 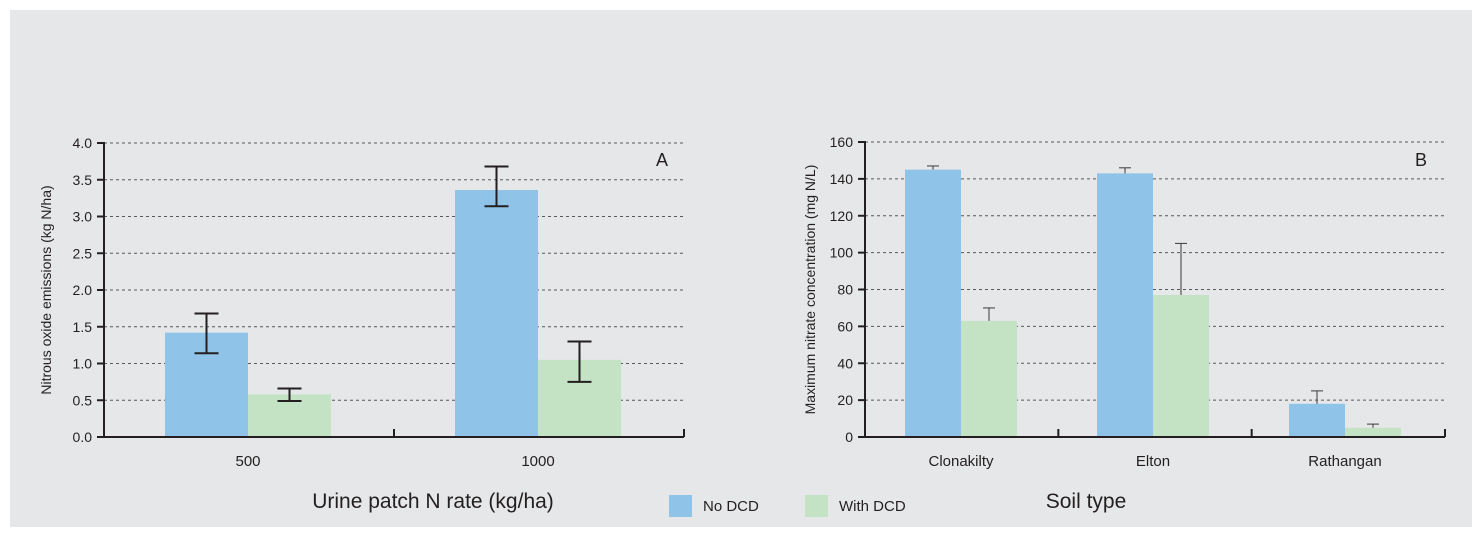 I want to click on chart-b-ytick-label: 120, so click(x=842, y=216).